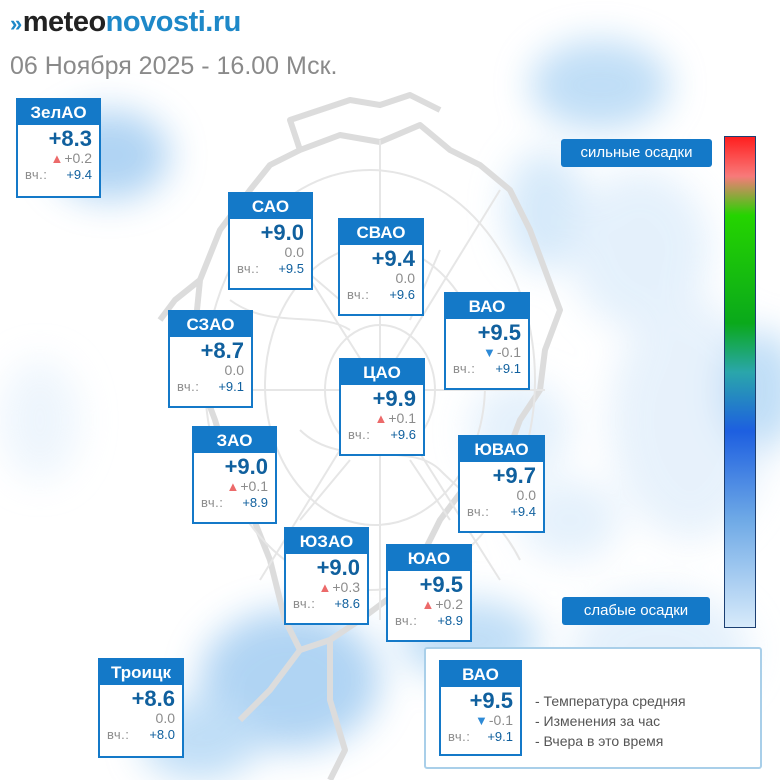  I want to click on report-datetime: 06 Ноября 2025 - 16.00 Мск., so click(174, 66).